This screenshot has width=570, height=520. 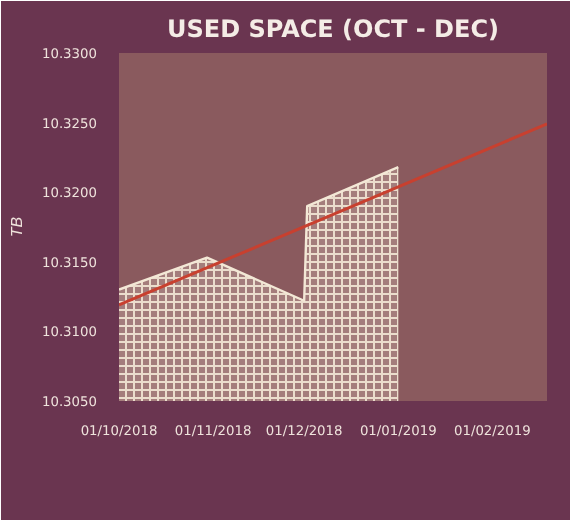 What do you see at coordinates (333, 29) in the screenshot?
I see `chart-title: USED SPACE (OCT - DEC)` at bounding box center [333, 29].